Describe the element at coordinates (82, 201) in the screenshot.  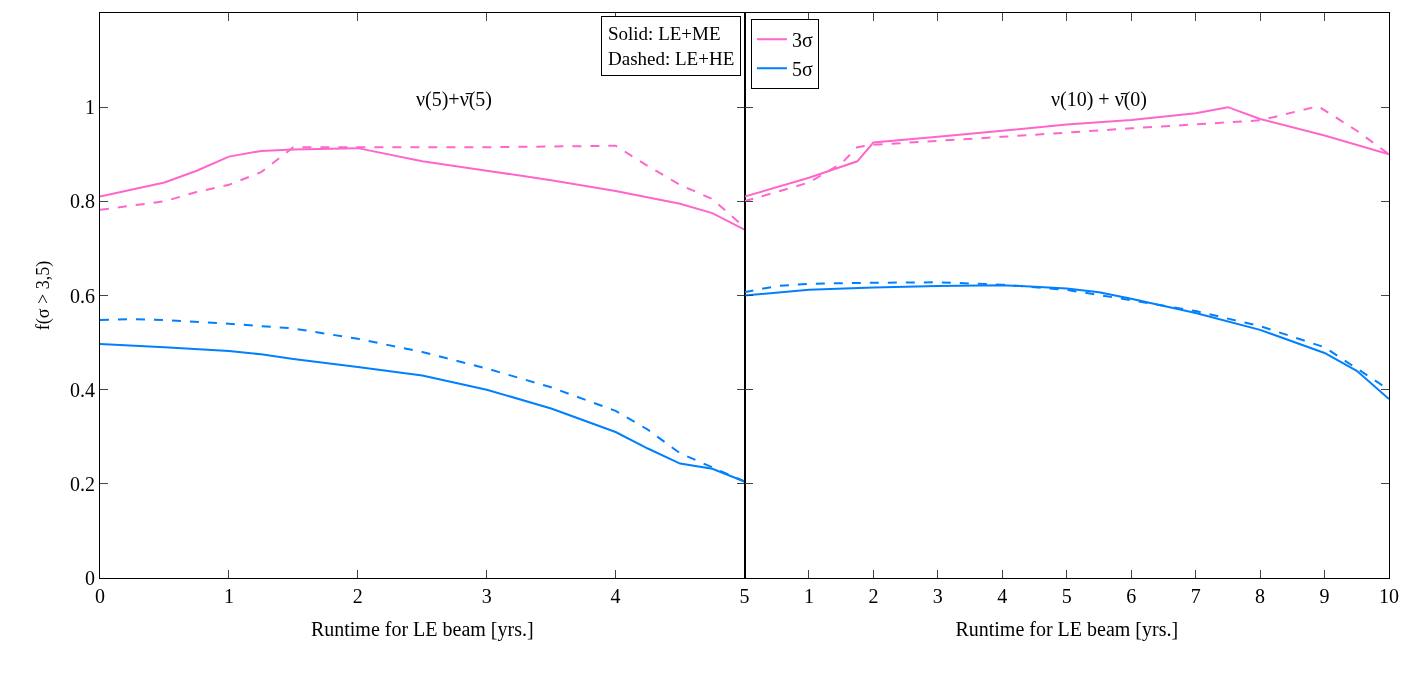
I see `y-tick-label: 0.8` at that location.